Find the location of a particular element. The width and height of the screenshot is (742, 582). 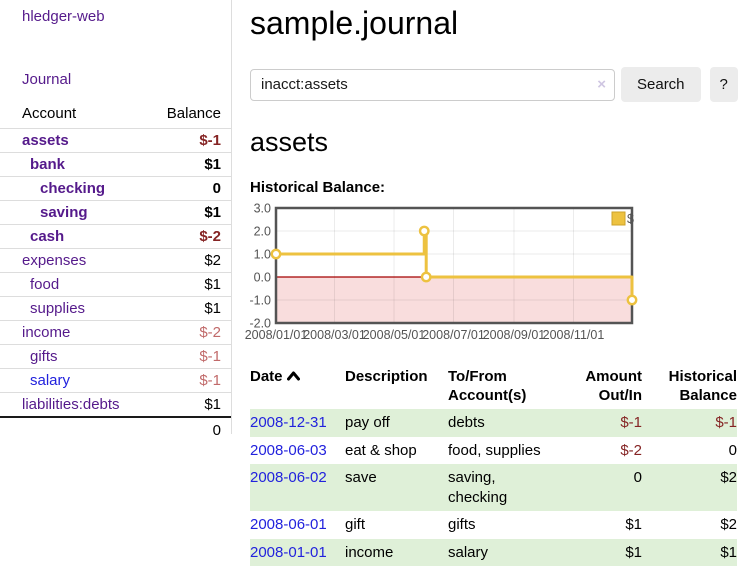

account-row: saving $1 is located at coordinates (115, 212).